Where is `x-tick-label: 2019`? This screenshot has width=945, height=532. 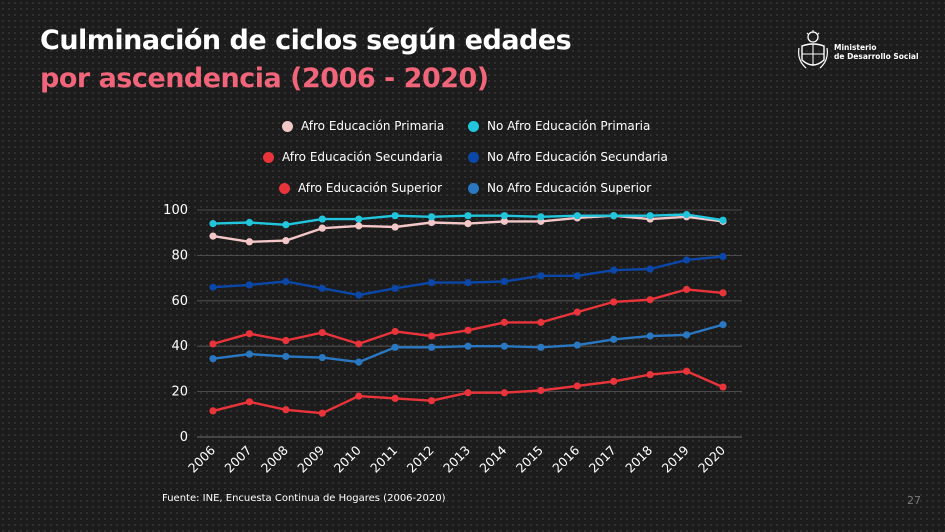 x-tick-label: 2019 is located at coordinates (675, 458).